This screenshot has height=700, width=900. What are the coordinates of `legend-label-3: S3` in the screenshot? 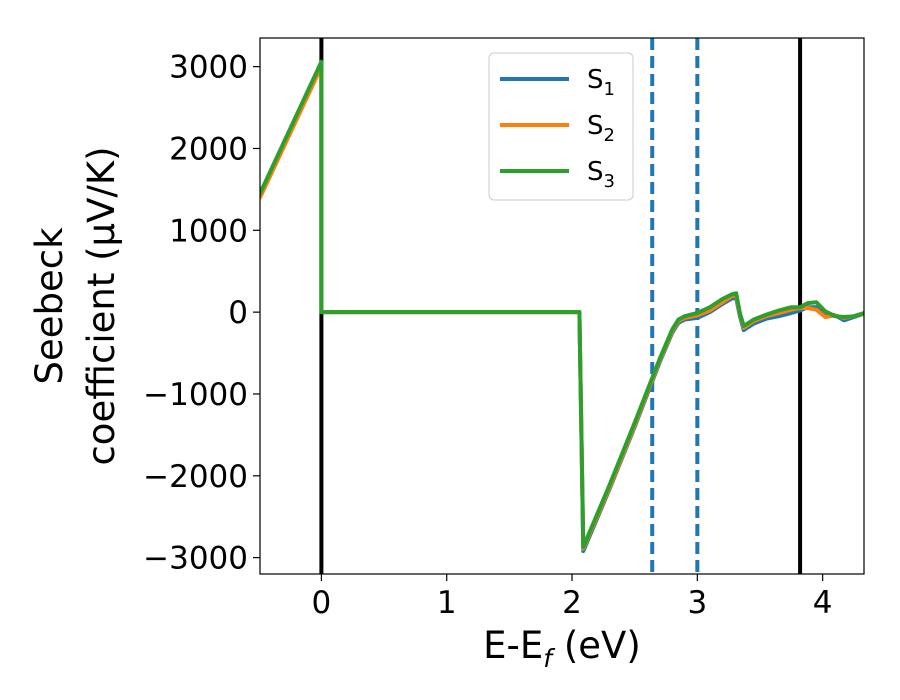 It's located at (601, 174).